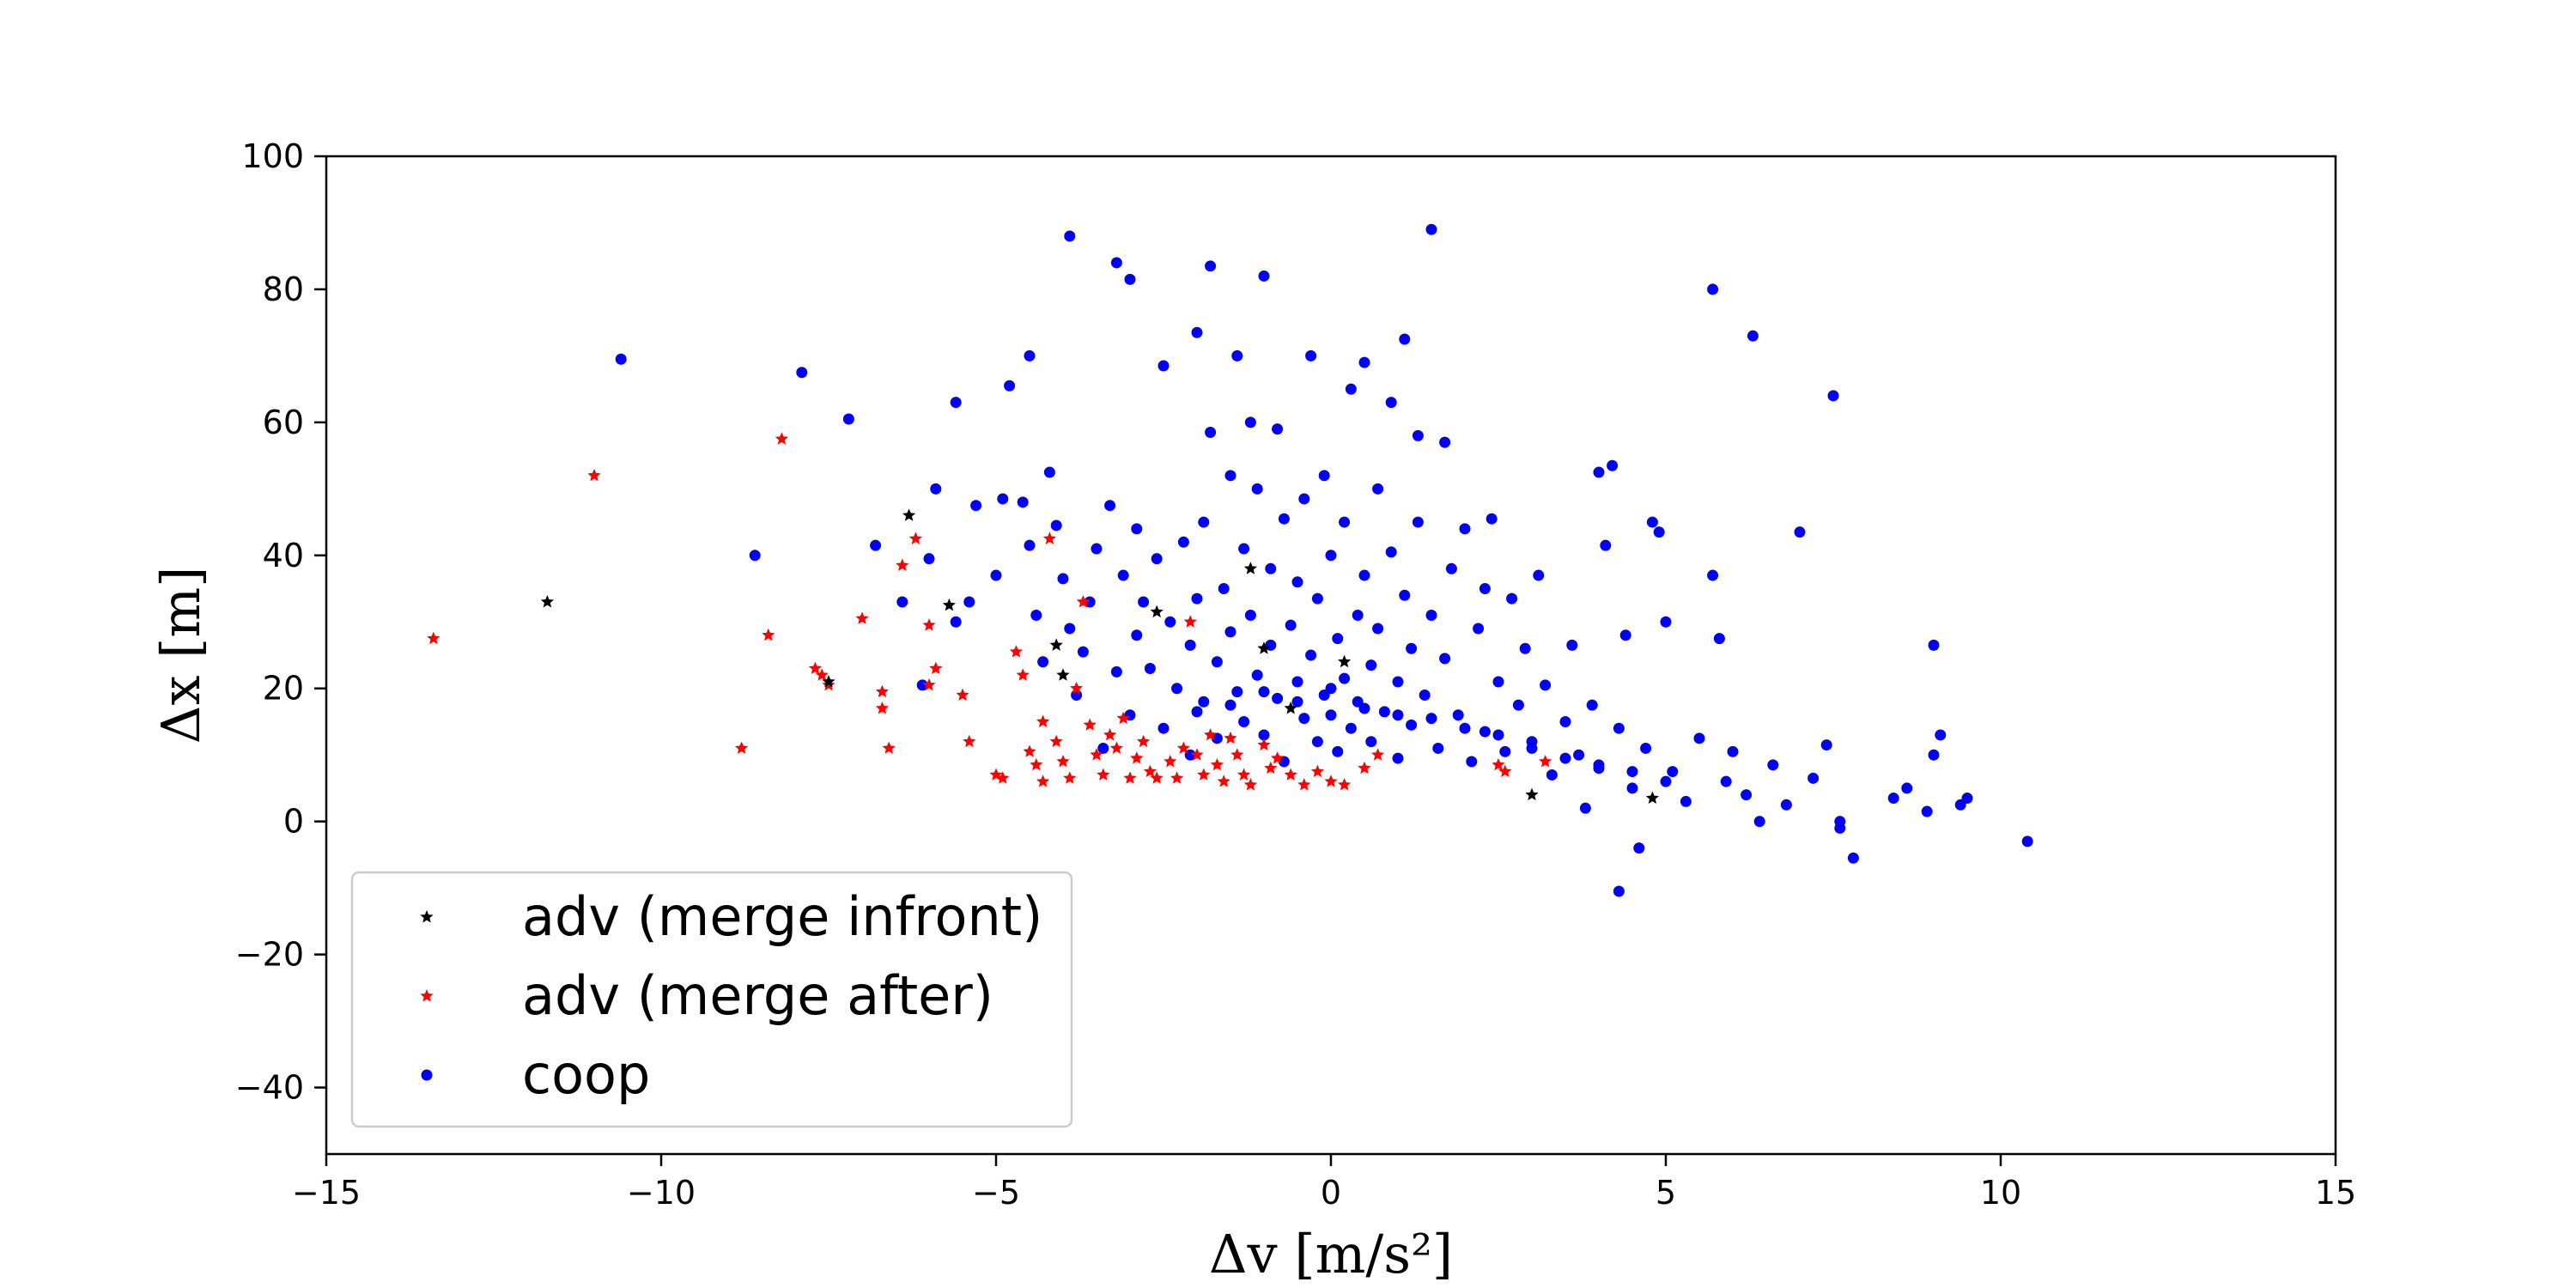 The width and height of the screenshot is (2576, 1288). I want to click on legend-marker, so click(427, 1075).